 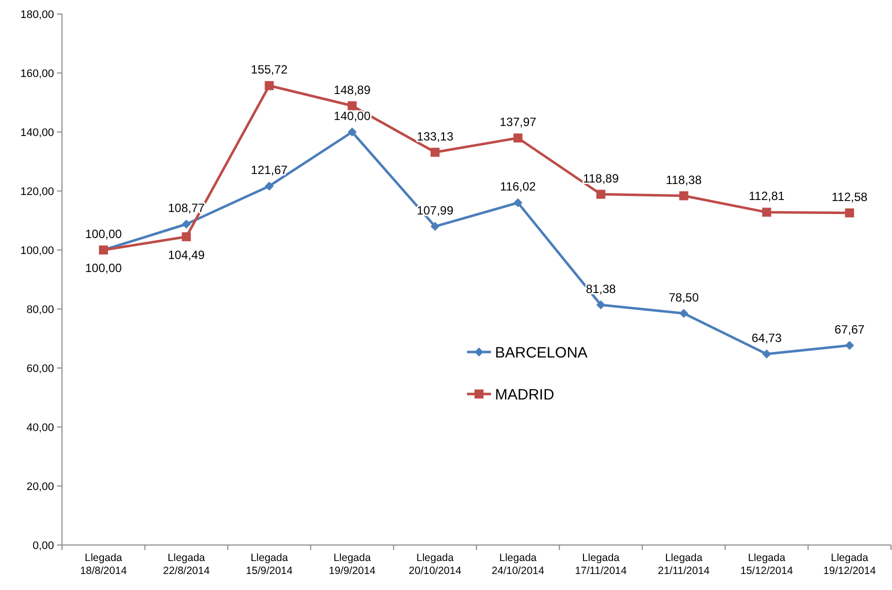 I want to click on data-label: 78,50, so click(x=684, y=297).